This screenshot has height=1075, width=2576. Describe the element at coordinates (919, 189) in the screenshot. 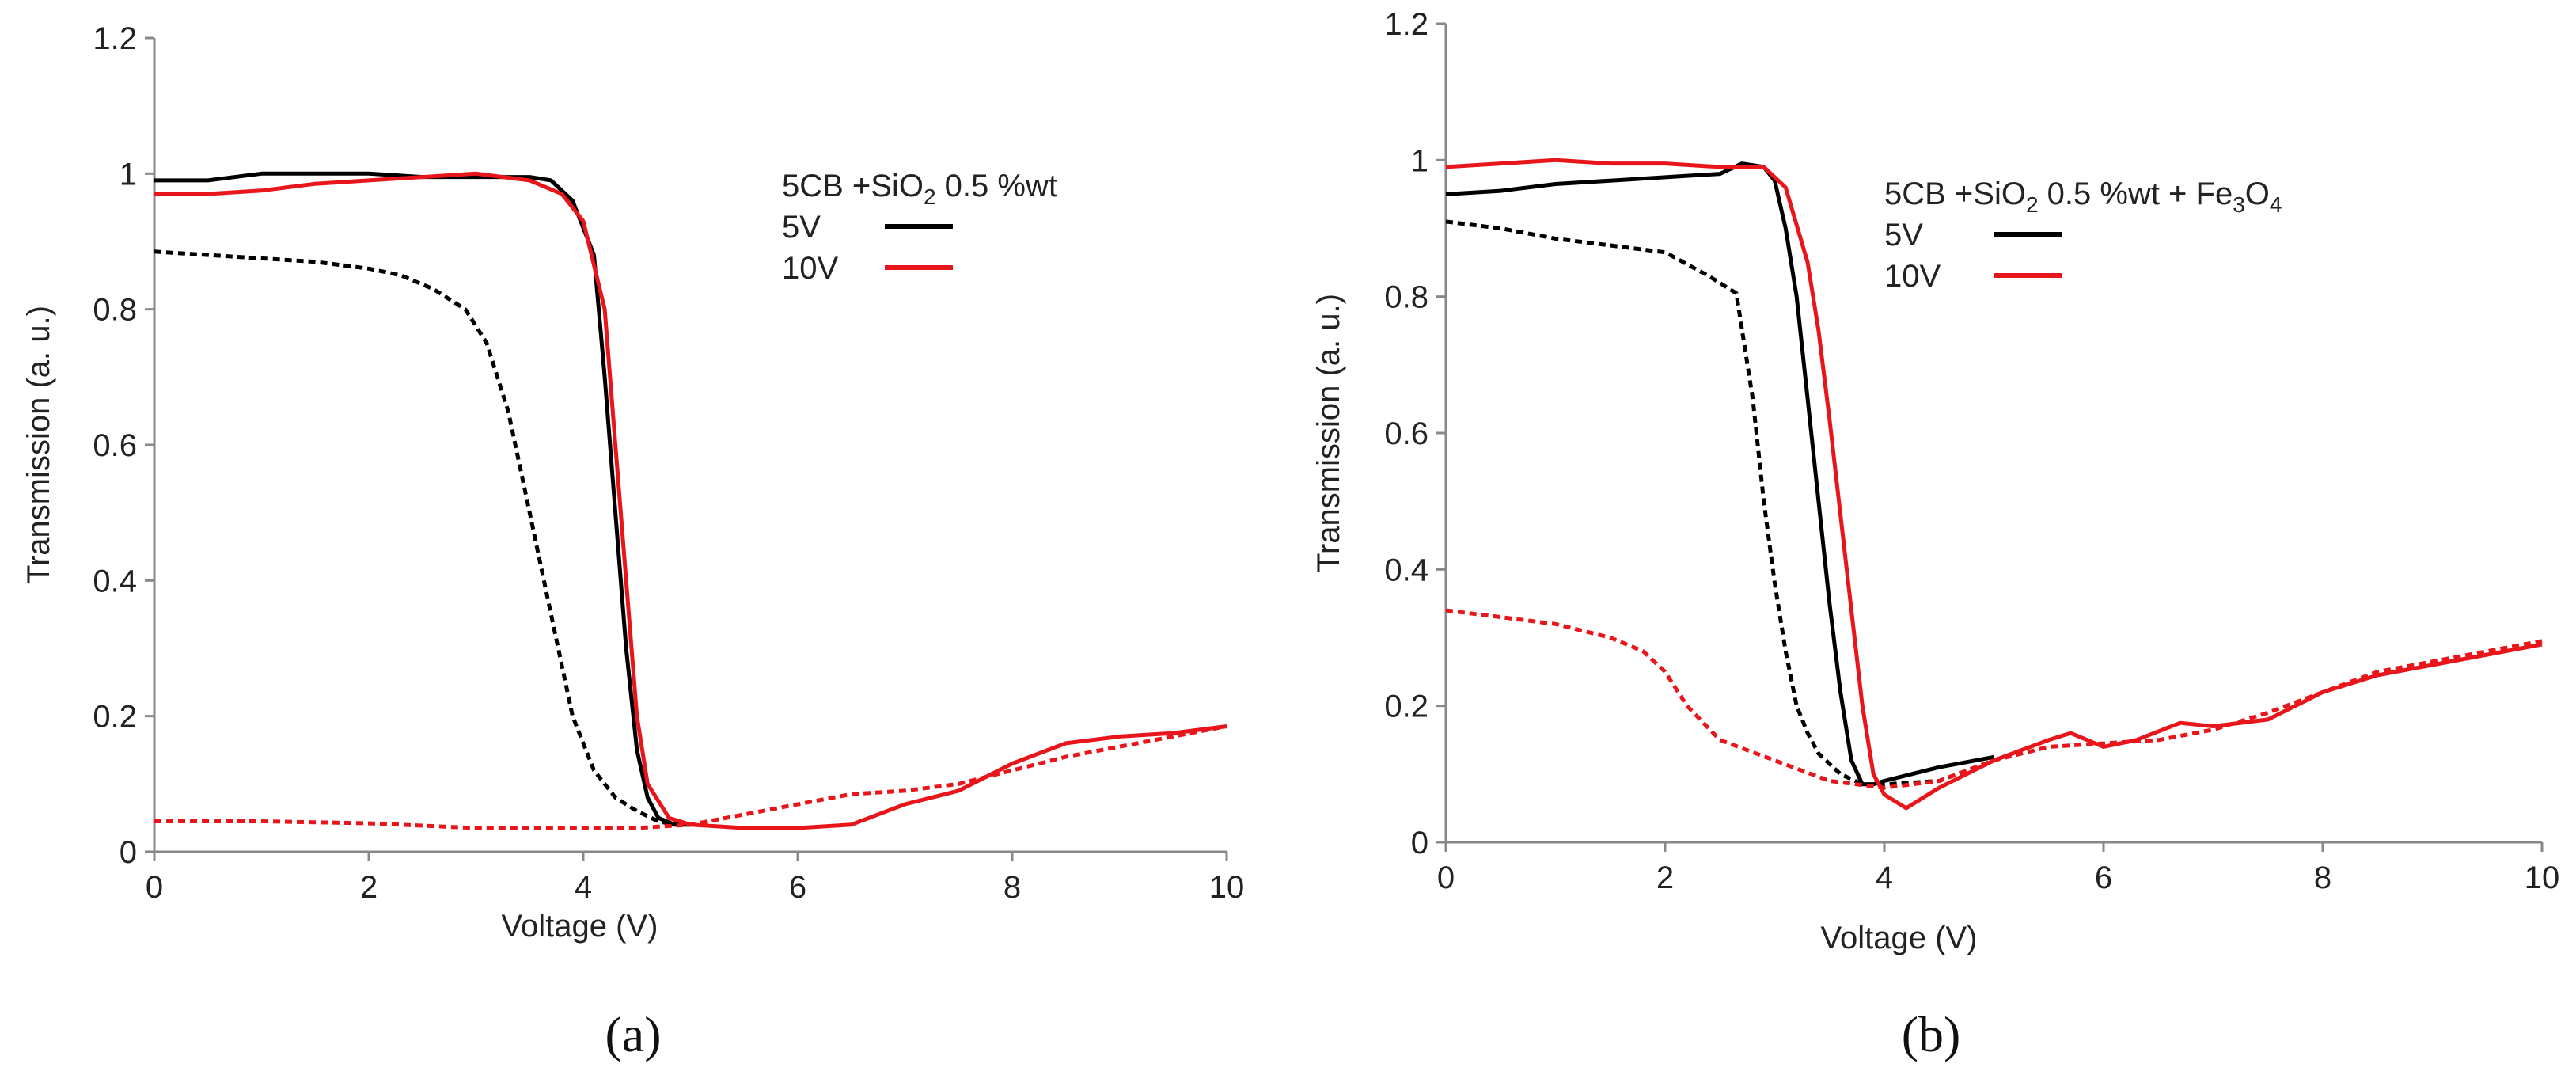

I see `legend-title: 5CB +SiO2 0.5 %wt` at that location.